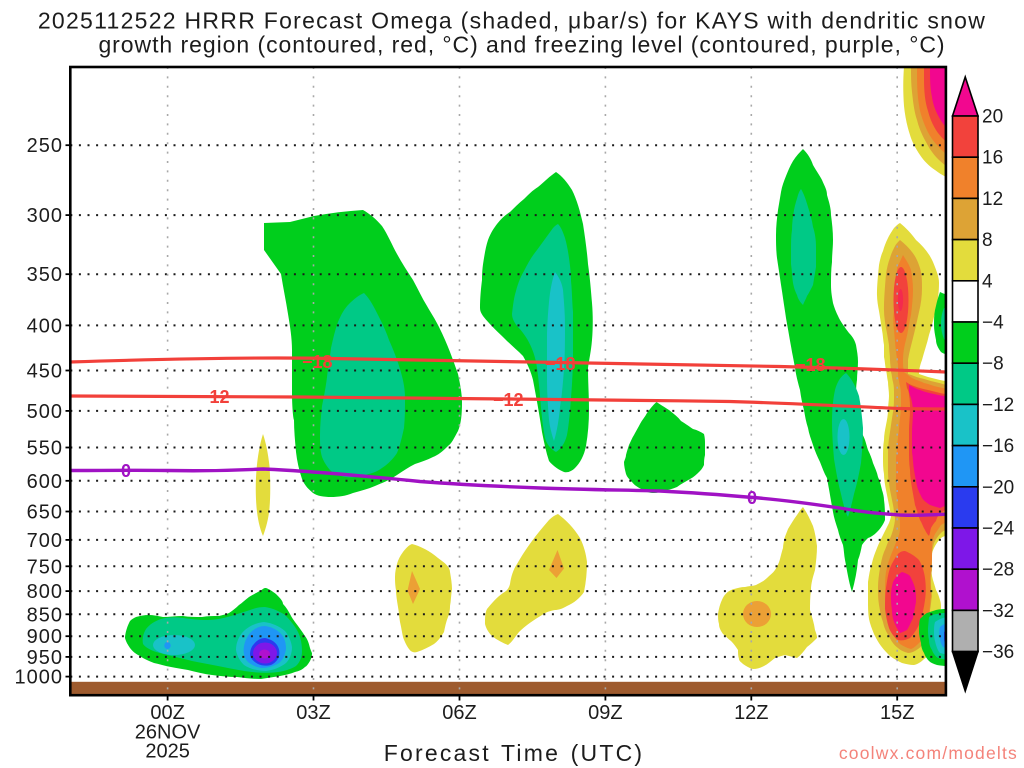 This screenshot has height=768, width=1024. I want to click on svg-text: 15Z, so click(897, 713).